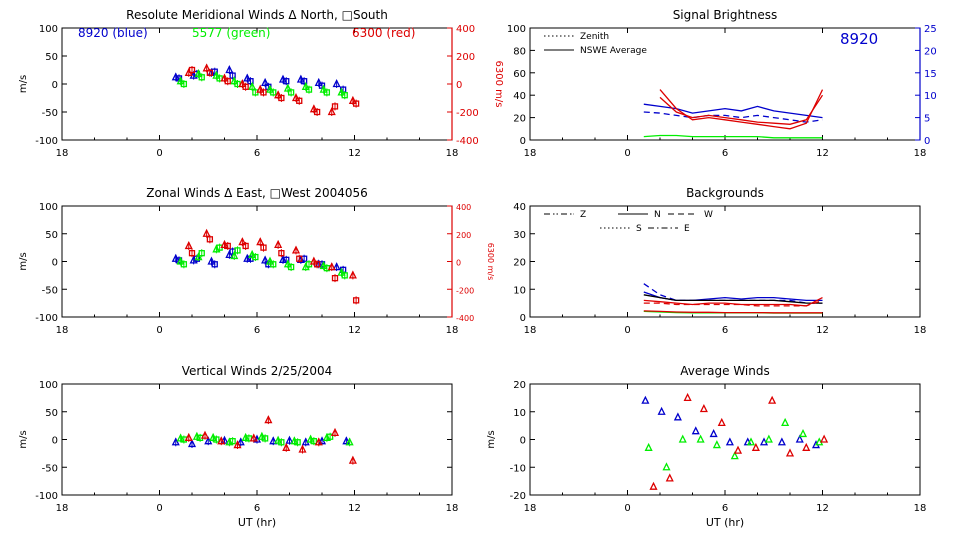  I want to click on right-tick-label: 20, so click(930, 51).